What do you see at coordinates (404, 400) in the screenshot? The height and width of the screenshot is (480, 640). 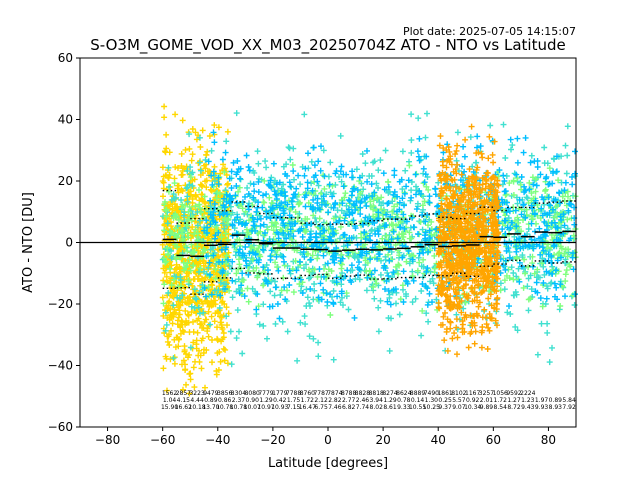 I see `bin-stat-label: 0.78` at bounding box center [404, 400].